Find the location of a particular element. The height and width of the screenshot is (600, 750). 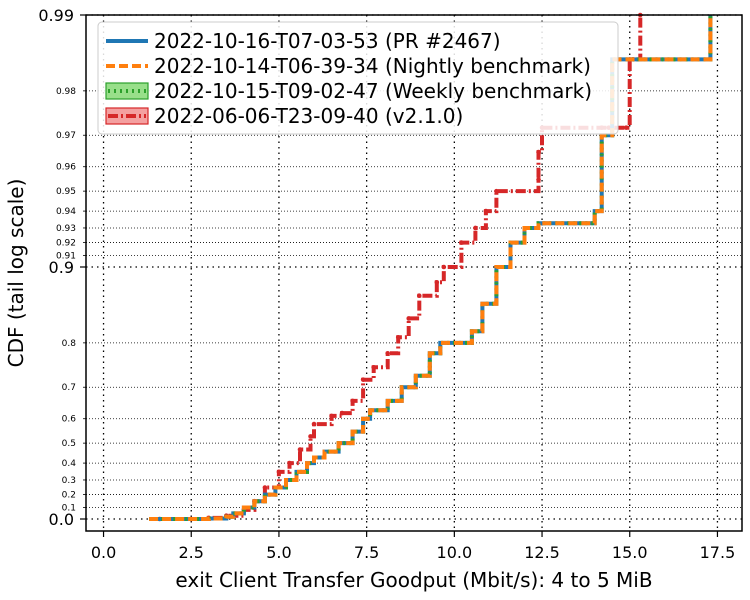

y-major-tick-label: 0.0 is located at coordinates (61, 519).